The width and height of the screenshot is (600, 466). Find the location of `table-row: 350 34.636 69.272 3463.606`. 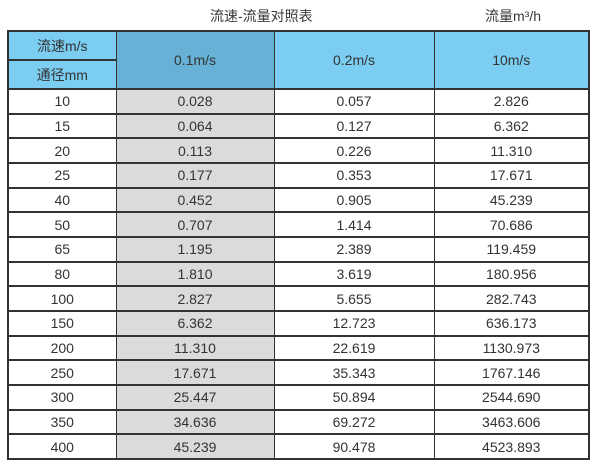

table-row: 350 34.636 69.272 3463.606 is located at coordinates (298, 422).